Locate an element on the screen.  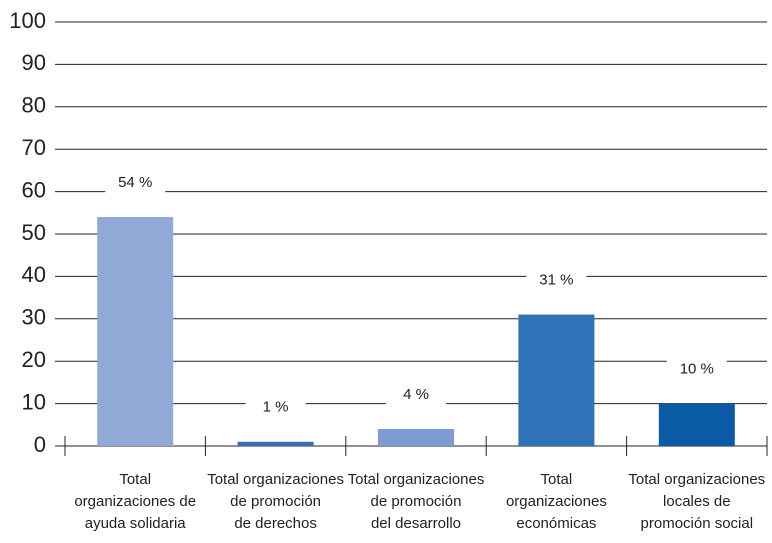
value-label: 31 % is located at coordinates (556, 280).